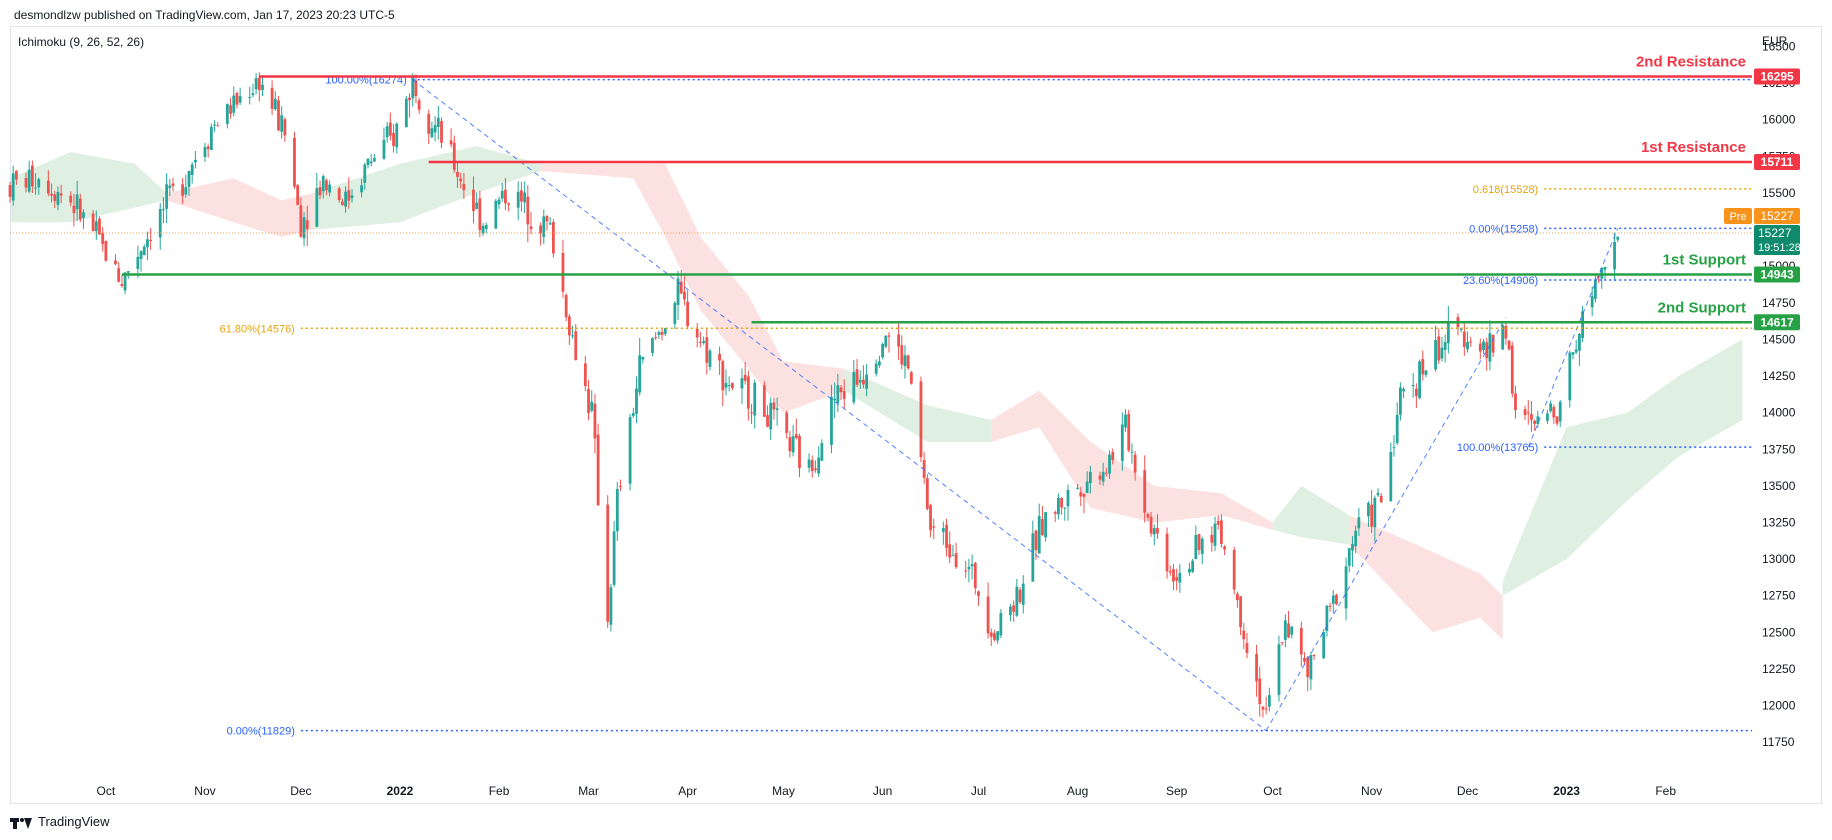 This screenshot has width=1832, height=840. Describe the element at coordinates (1779, 486) in the screenshot. I see `y-tick-label: 13500` at that location.